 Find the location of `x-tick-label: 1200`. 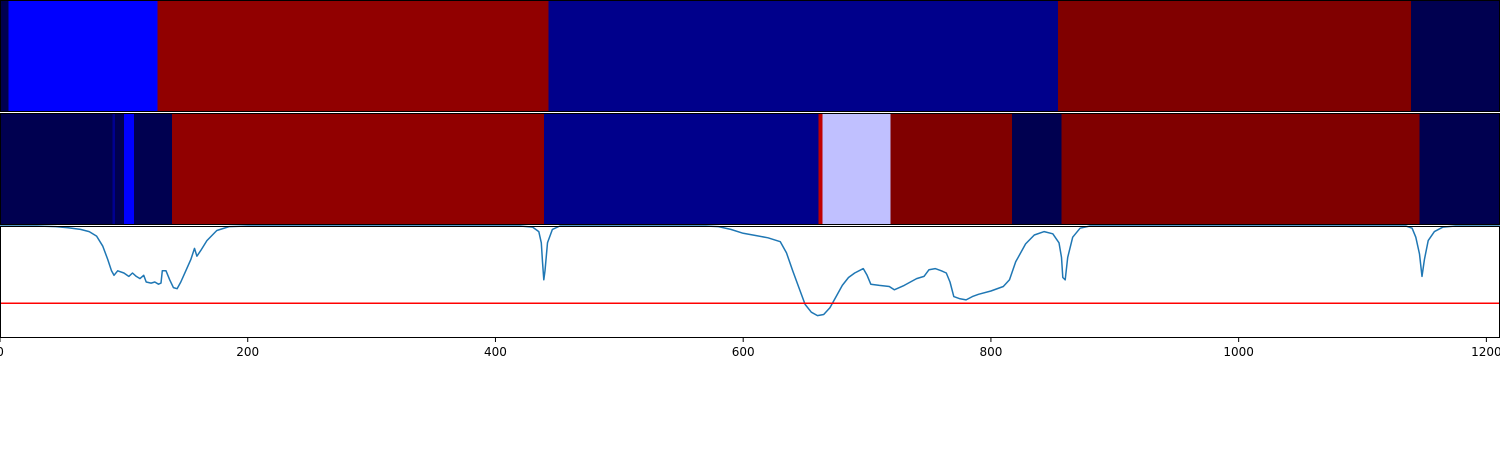

x-tick-label: 1200 is located at coordinates (1485, 352).